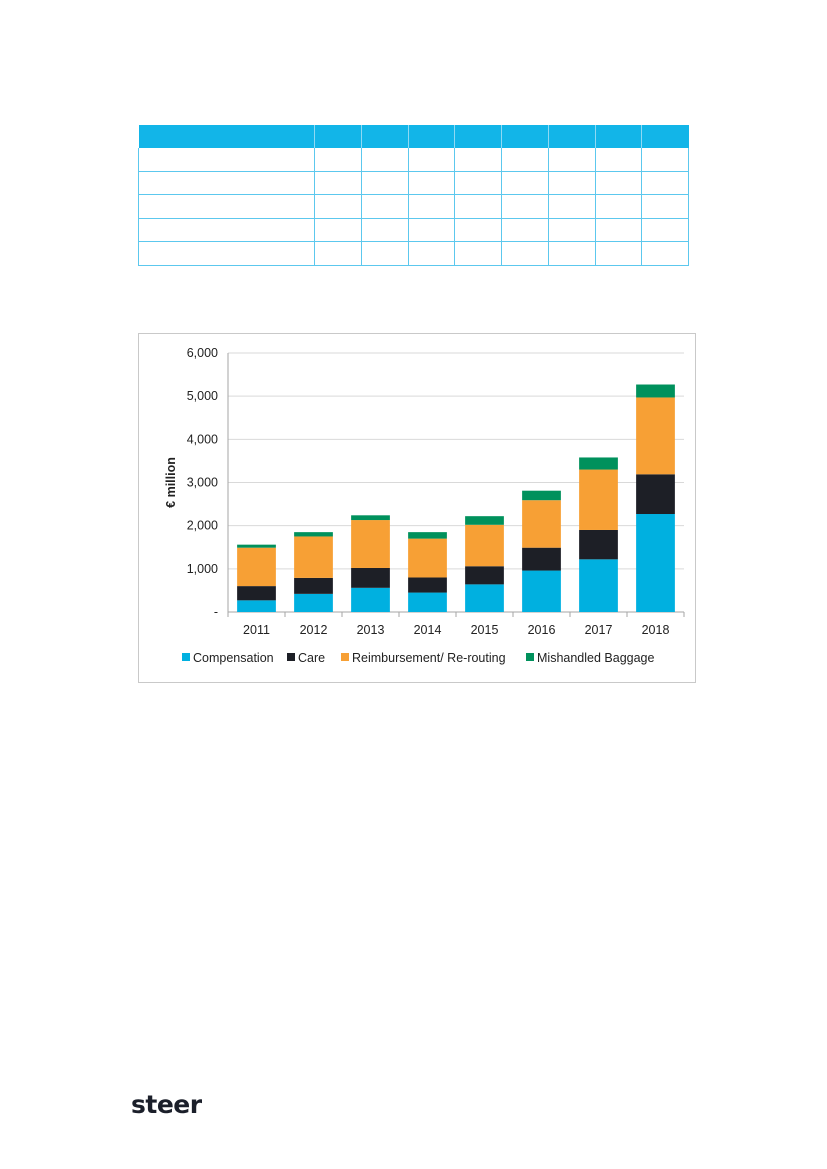  Describe the element at coordinates (202, 396) in the screenshot. I see `y-tick-label: 5,000` at that location.